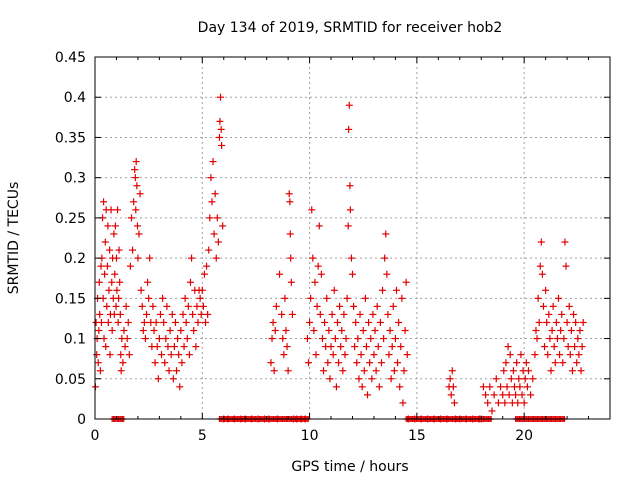 This screenshot has height=480, width=640. What do you see at coordinates (524, 436) in the screenshot?
I see `x-tick-label: 20` at bounding box center [524, 436].